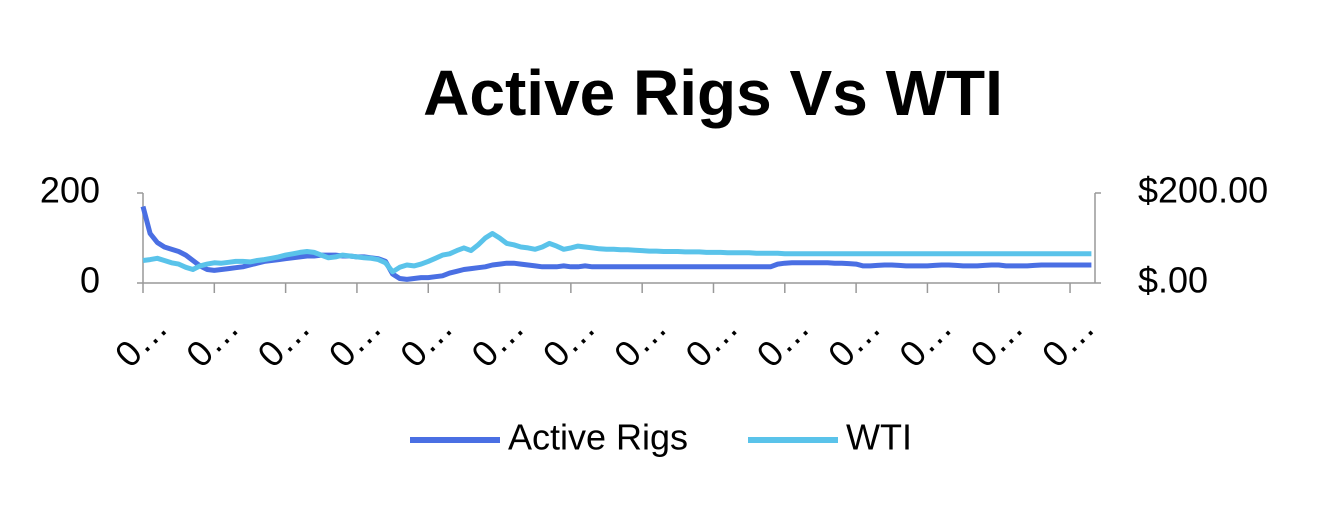 This screenshot has width=1318, height=509. Describe the element at coordinates (1203, 190) in the screenshot. I see `y2-tick-label: $200.00` at that location.